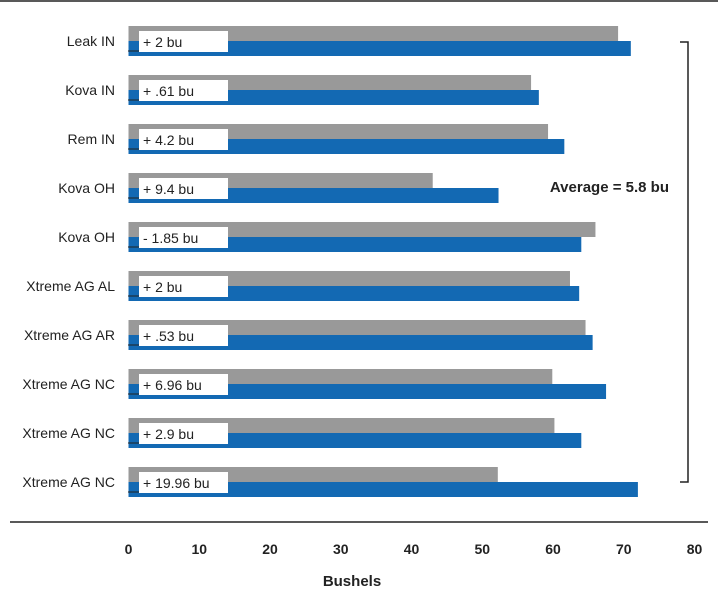 The width and height of the screenshot is (718, 594). What do you see at coordinates (199, 549) in the screenshot?
I see `x-tick-label: 10` at bounding box center [199, 549].